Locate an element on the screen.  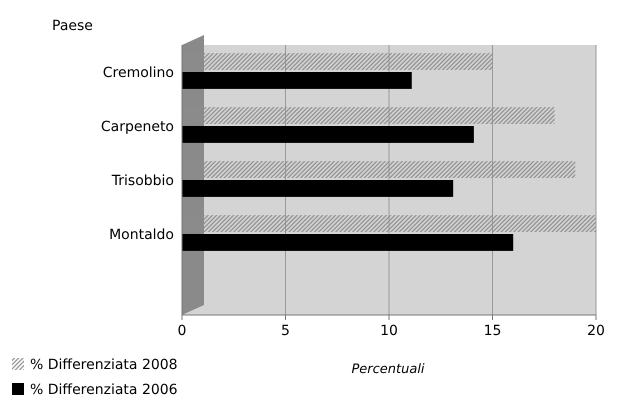
x-tick-label: 20 is located at coordinates (596, 331).